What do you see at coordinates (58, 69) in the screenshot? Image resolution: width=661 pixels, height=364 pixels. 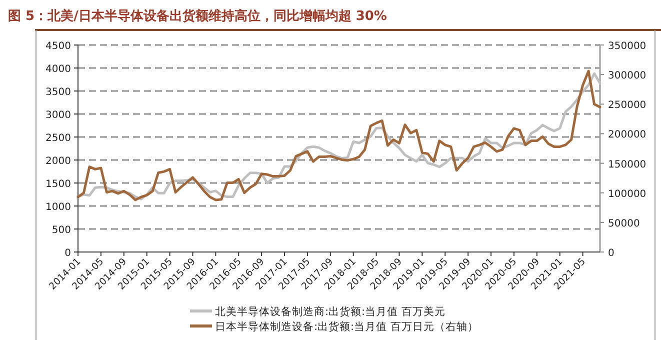 I see `y-tick-label: 4000` at bounding box center [58, 69].